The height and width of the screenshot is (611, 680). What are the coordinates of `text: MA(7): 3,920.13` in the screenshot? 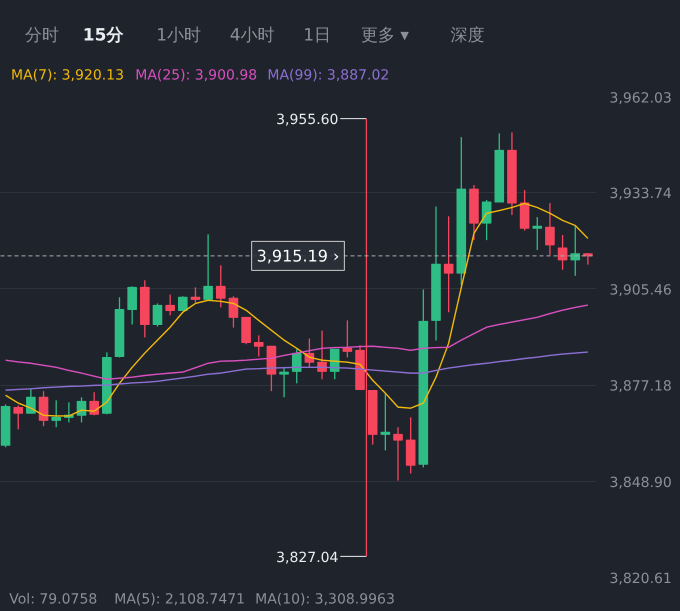 It's located at (67, 76).